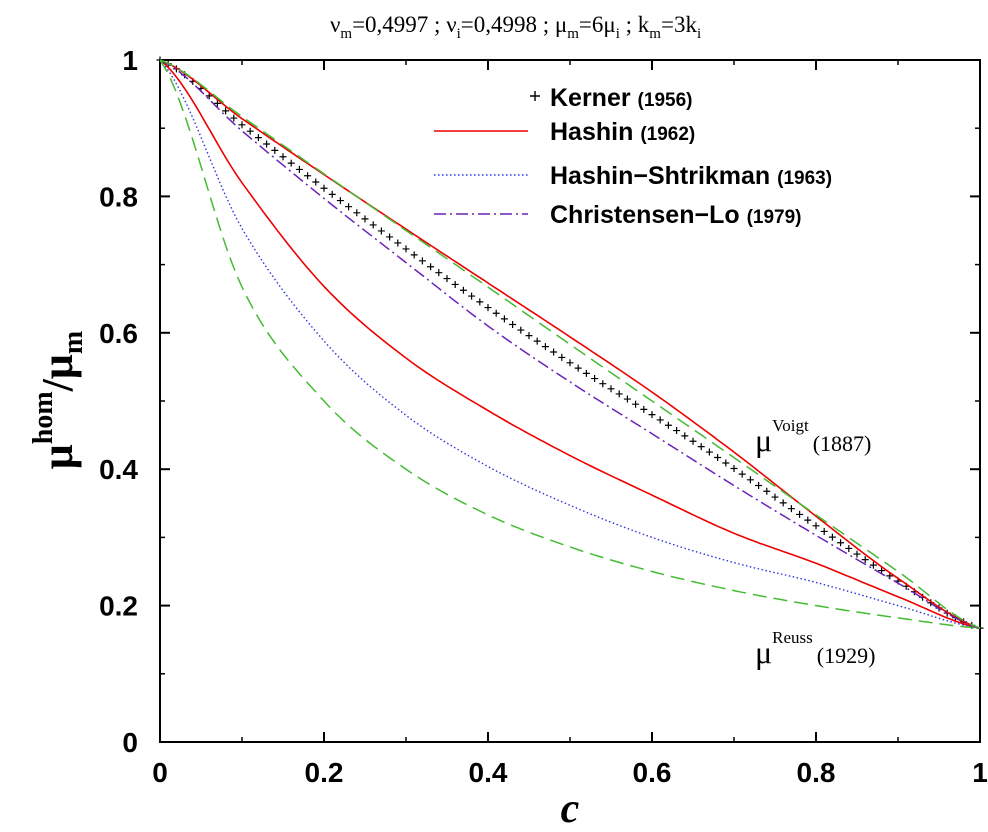  What do you see at coordinates (676, 215) in the screenshot?
I see `legend-cl-label: Christensen−Lo (1979)` at bounding box center [676, 215].